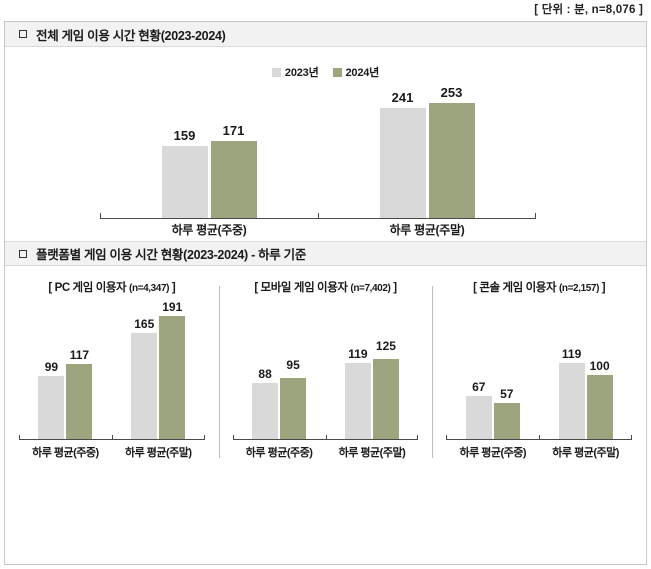  What do you see at coordinates (362, 73) in the screenshot?
I see `legend-label-2024: 2024년` at bounding box center [362, 73].